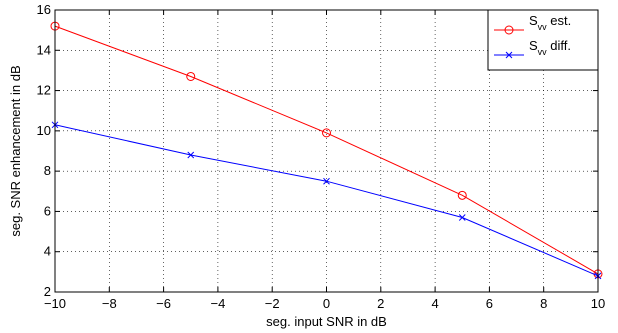  Describe the element at coordinates (272, 303) in the screenshot. I see `x-tick-label: −2` at that location.